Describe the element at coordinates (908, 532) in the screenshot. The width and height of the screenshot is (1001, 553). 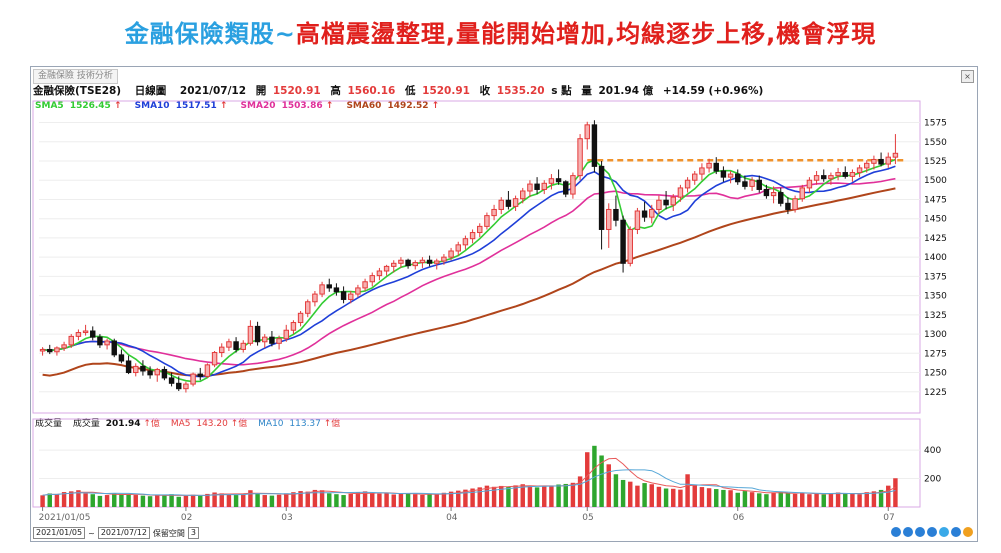
I see `zoom-out-icon` at that location.